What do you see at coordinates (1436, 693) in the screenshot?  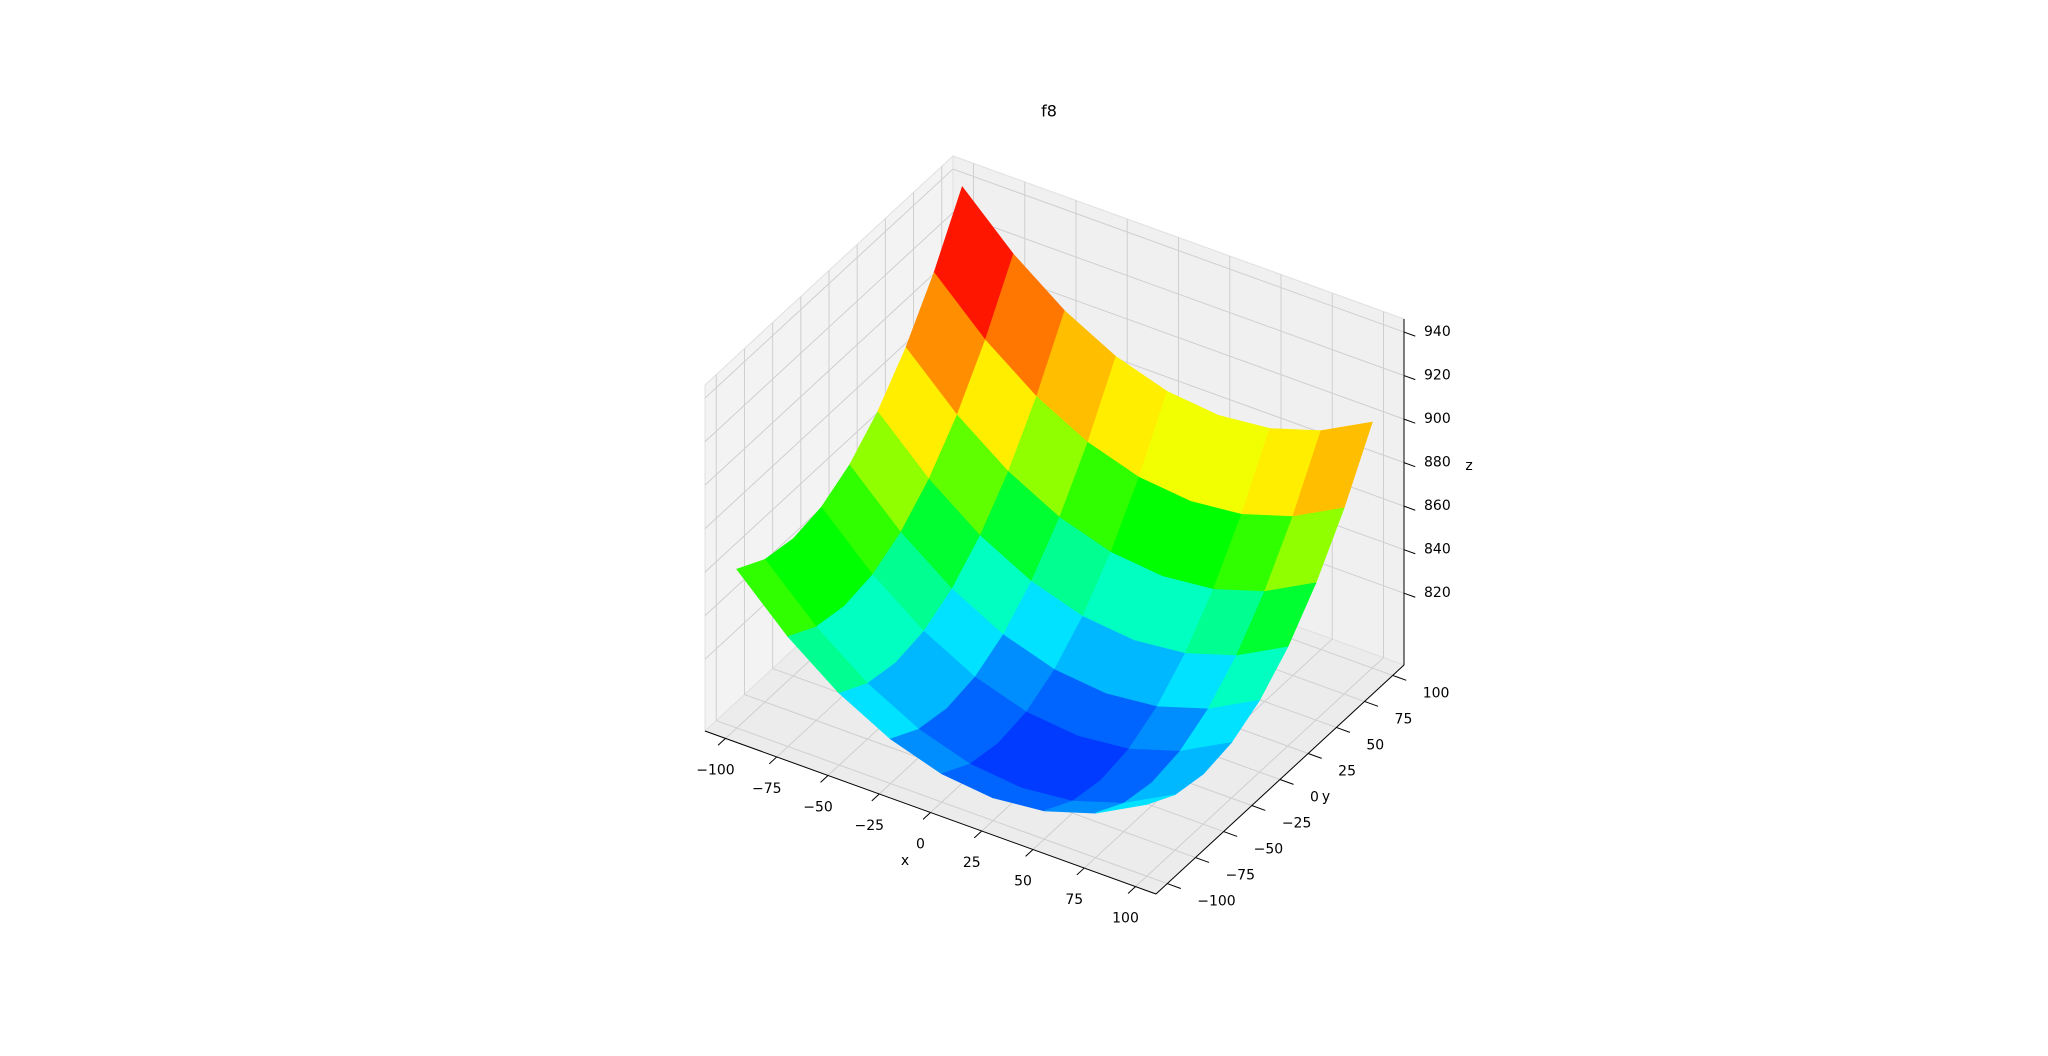 I see `y-tick-label: 100` at bounding box center [1436, 693].